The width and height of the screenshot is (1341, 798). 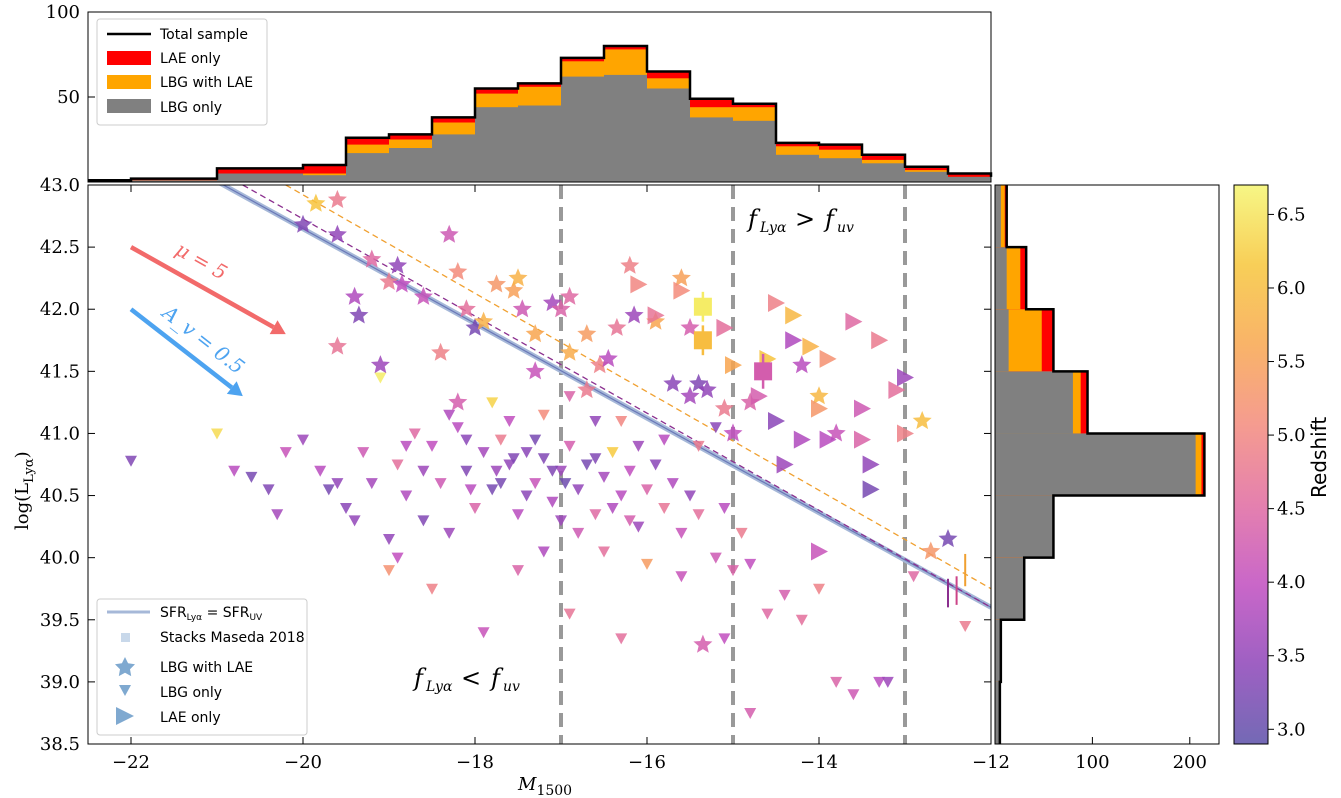 I want to click on y-tick-label: 39.0, so click(x=60, y=682).